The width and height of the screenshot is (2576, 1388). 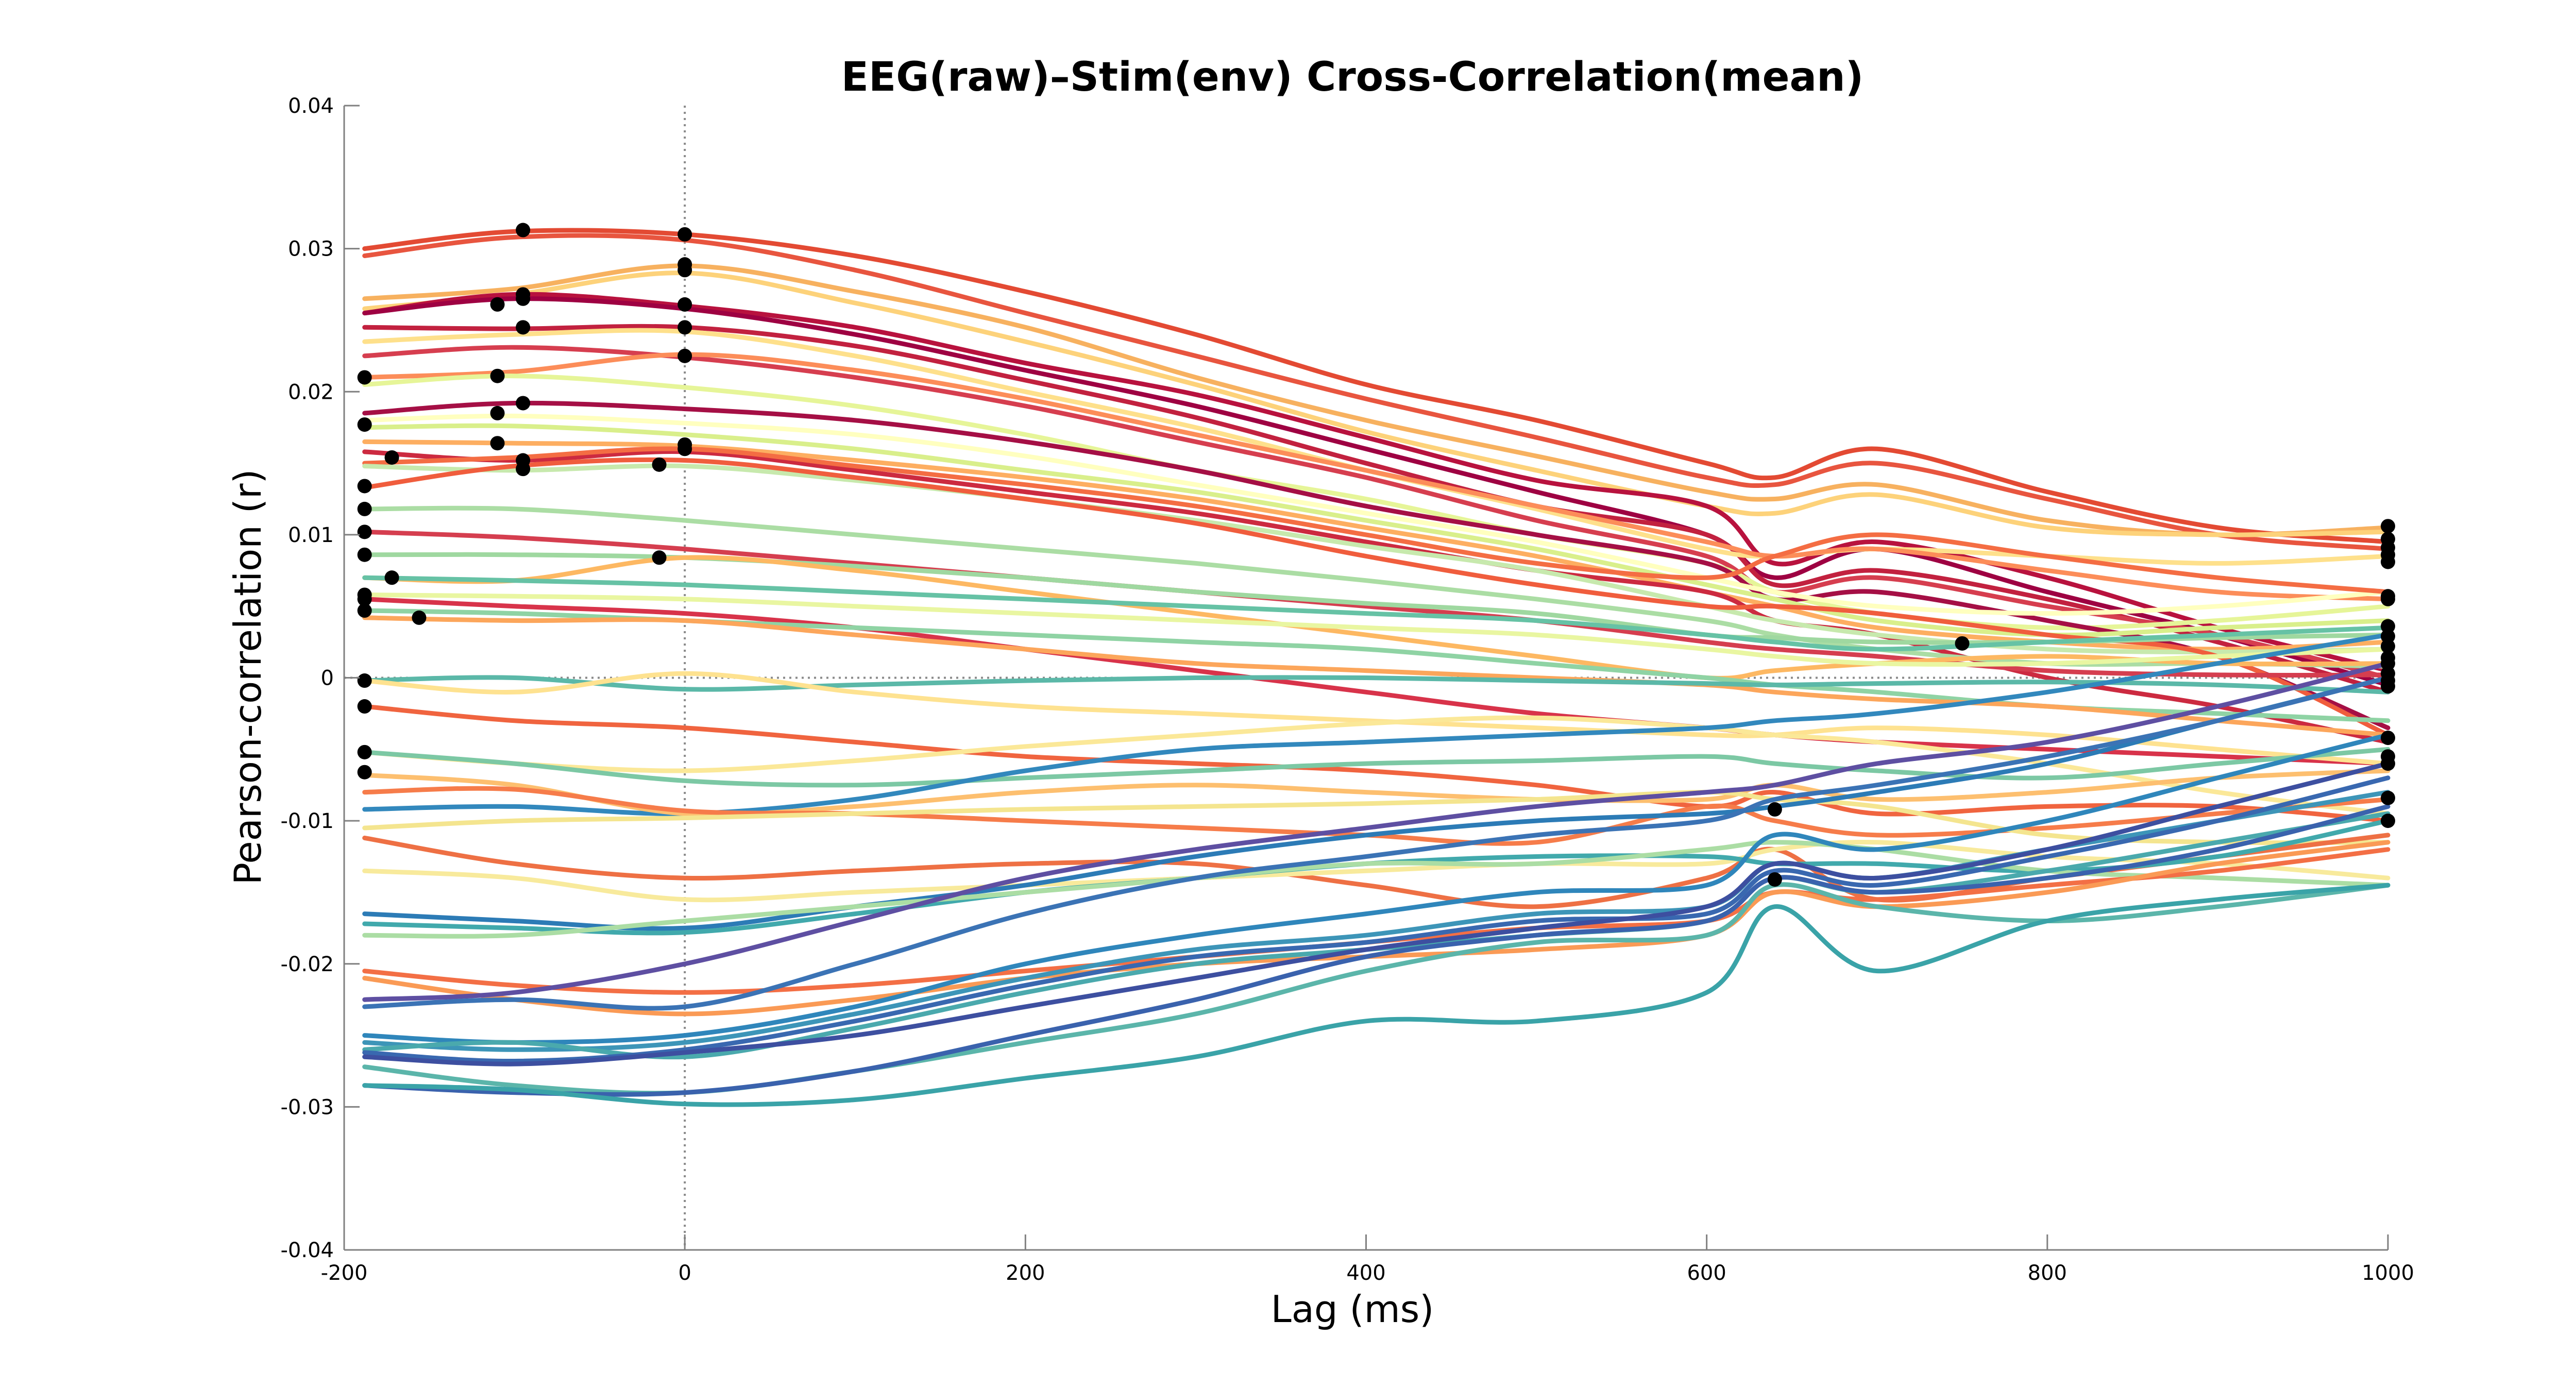 I want to click on y-tick-label: 0.04, so click(x=311, y=106).